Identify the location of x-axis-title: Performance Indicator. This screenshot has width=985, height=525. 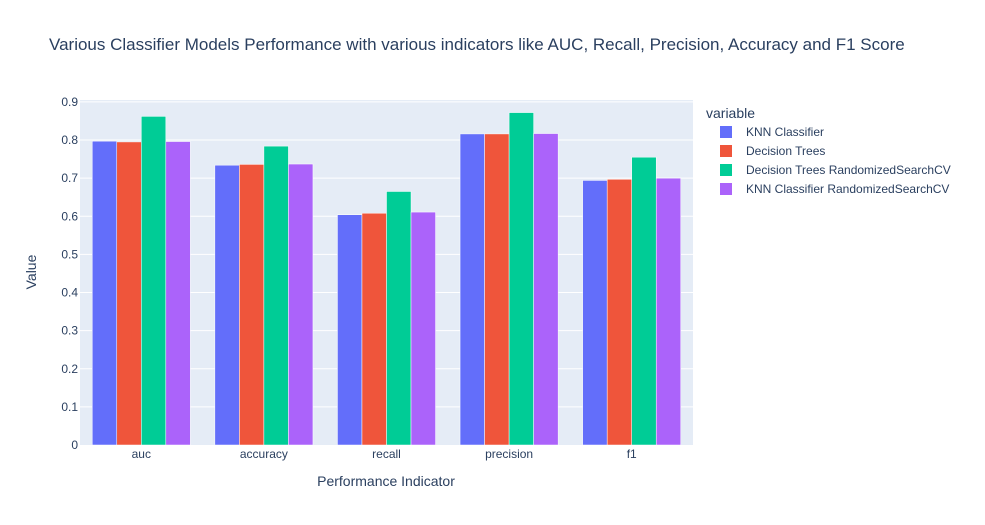
(386, 481).